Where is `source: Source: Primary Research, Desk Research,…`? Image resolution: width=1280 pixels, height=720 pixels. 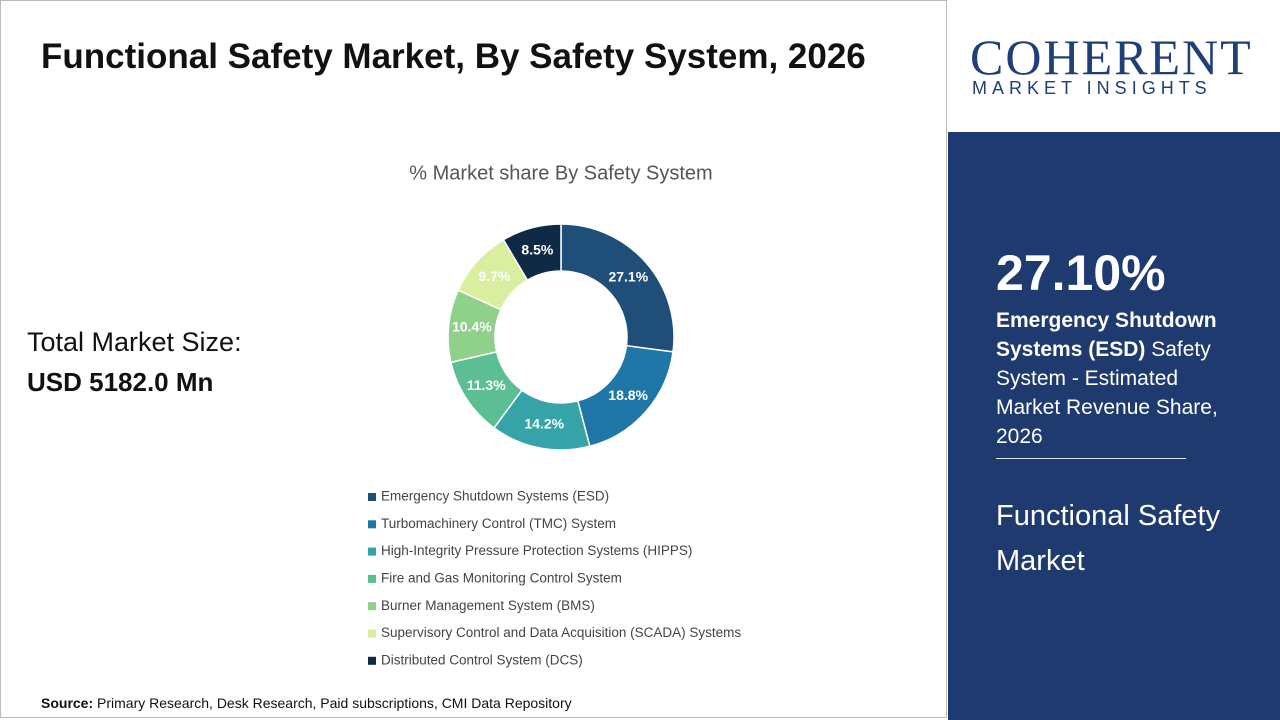 source: Source: Primary Research, Desk Research,… is located at coordinates (306, 703).